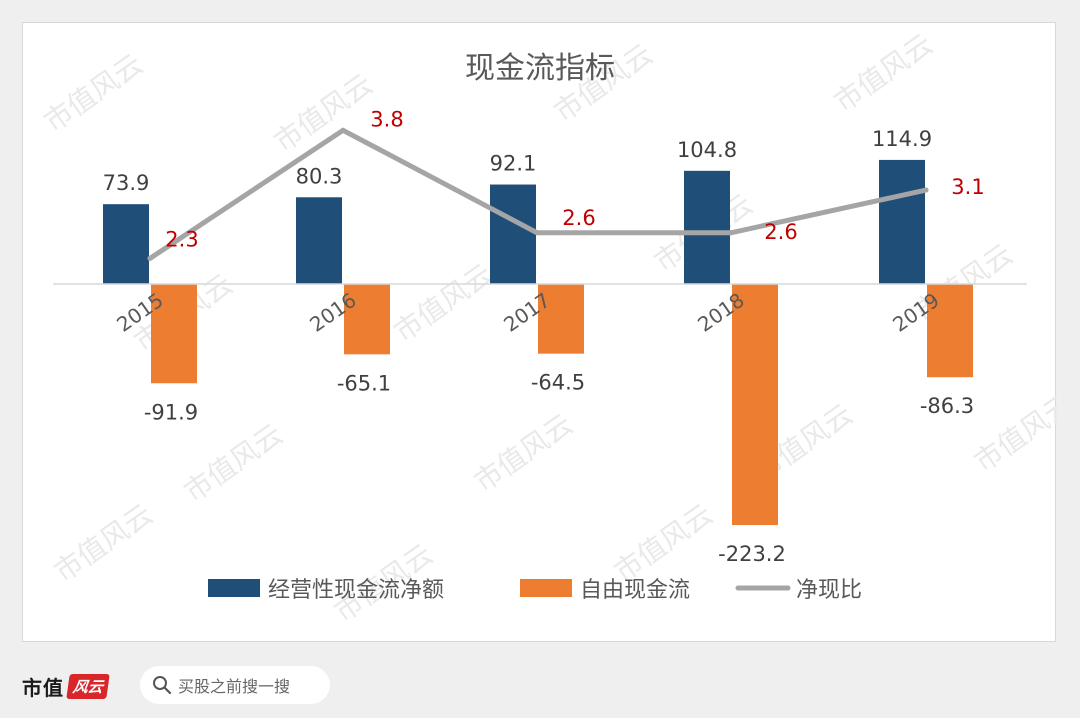  Describe the element at coordinates (386, 119) in the screenshot. I see `label-ratio-2016: 3.8` at that location.